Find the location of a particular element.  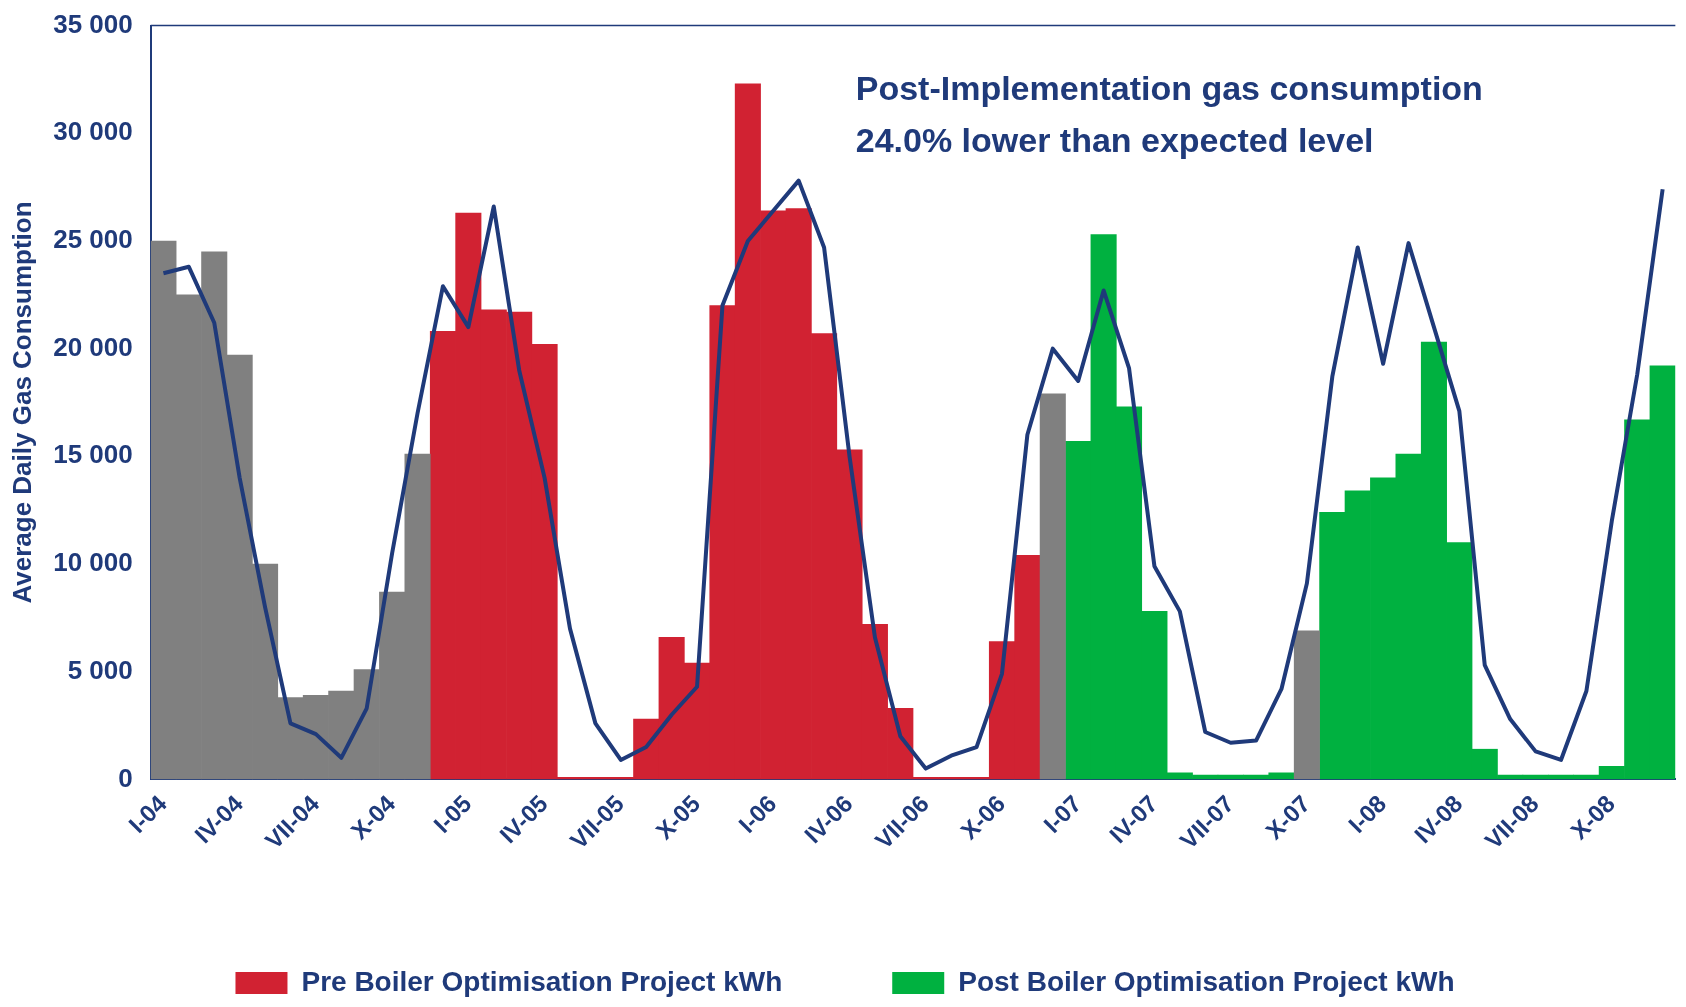

y-tick-label: 5 000 is located at coordinates (100, 669).